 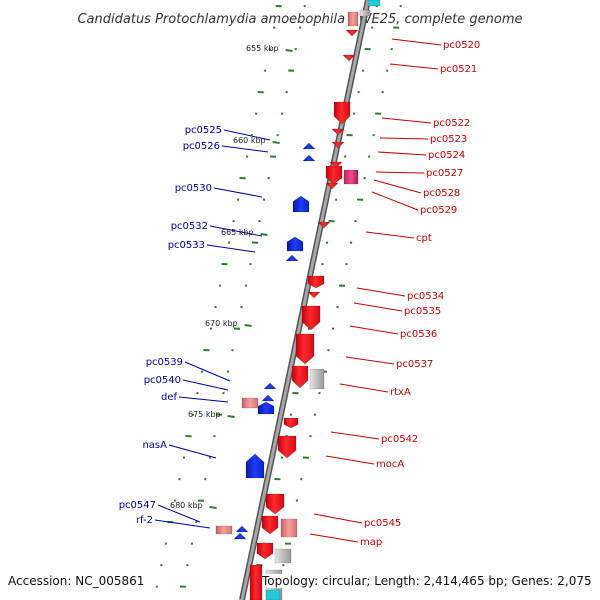 I want to click on gene-label-pc0532: pc0532, so click(x=189, y=226).